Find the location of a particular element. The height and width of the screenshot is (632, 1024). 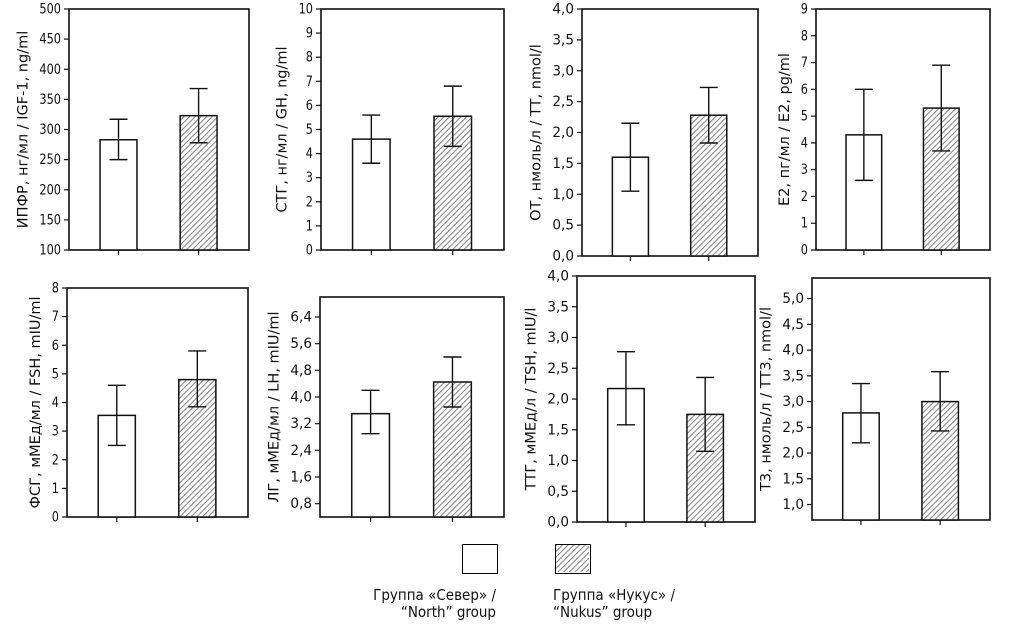

y-tick-label: 300 is located at coordinates (50, 130).